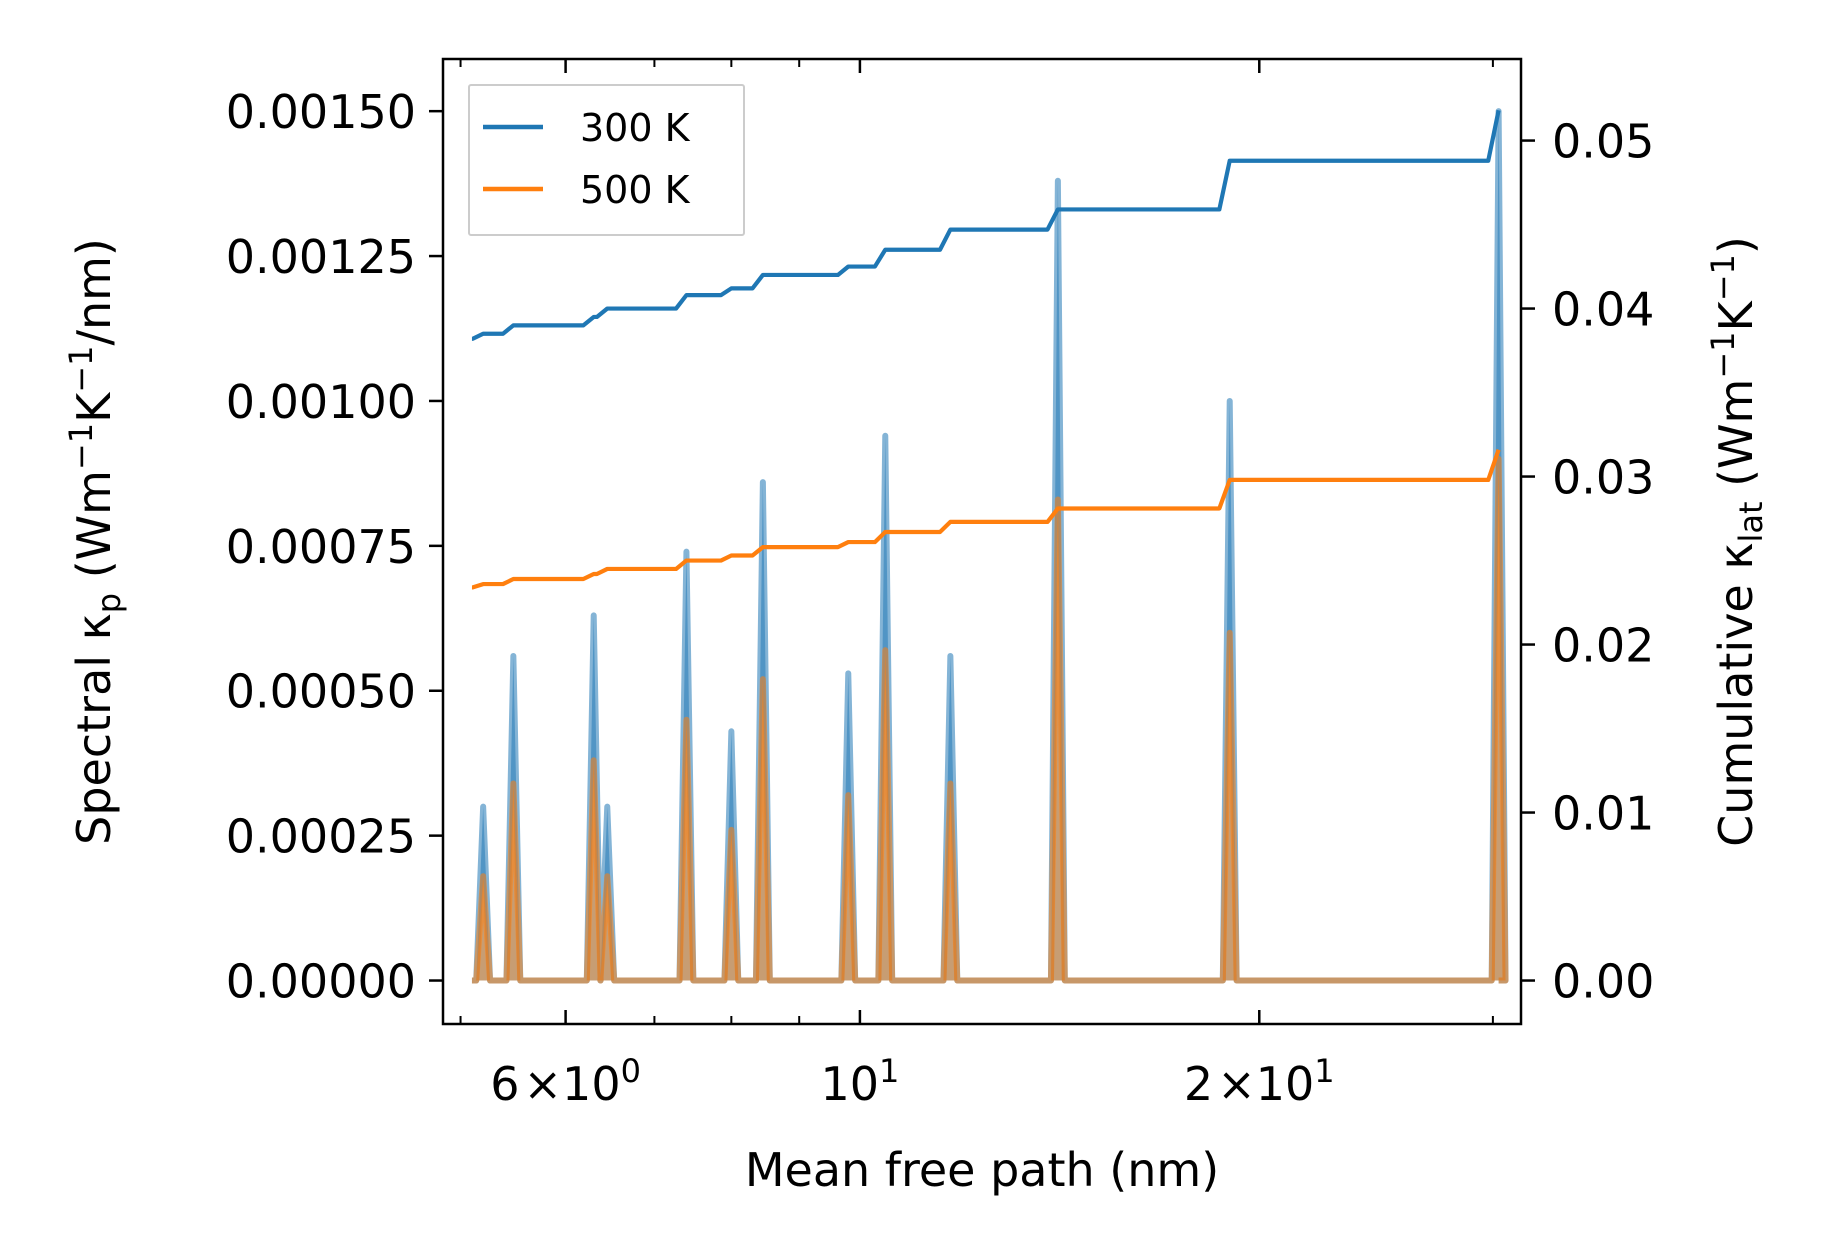 The height and width of the screenshot is (1253, 1827). I want to click on y-right-tick-label-3: 0.03, so click(1603, 478).